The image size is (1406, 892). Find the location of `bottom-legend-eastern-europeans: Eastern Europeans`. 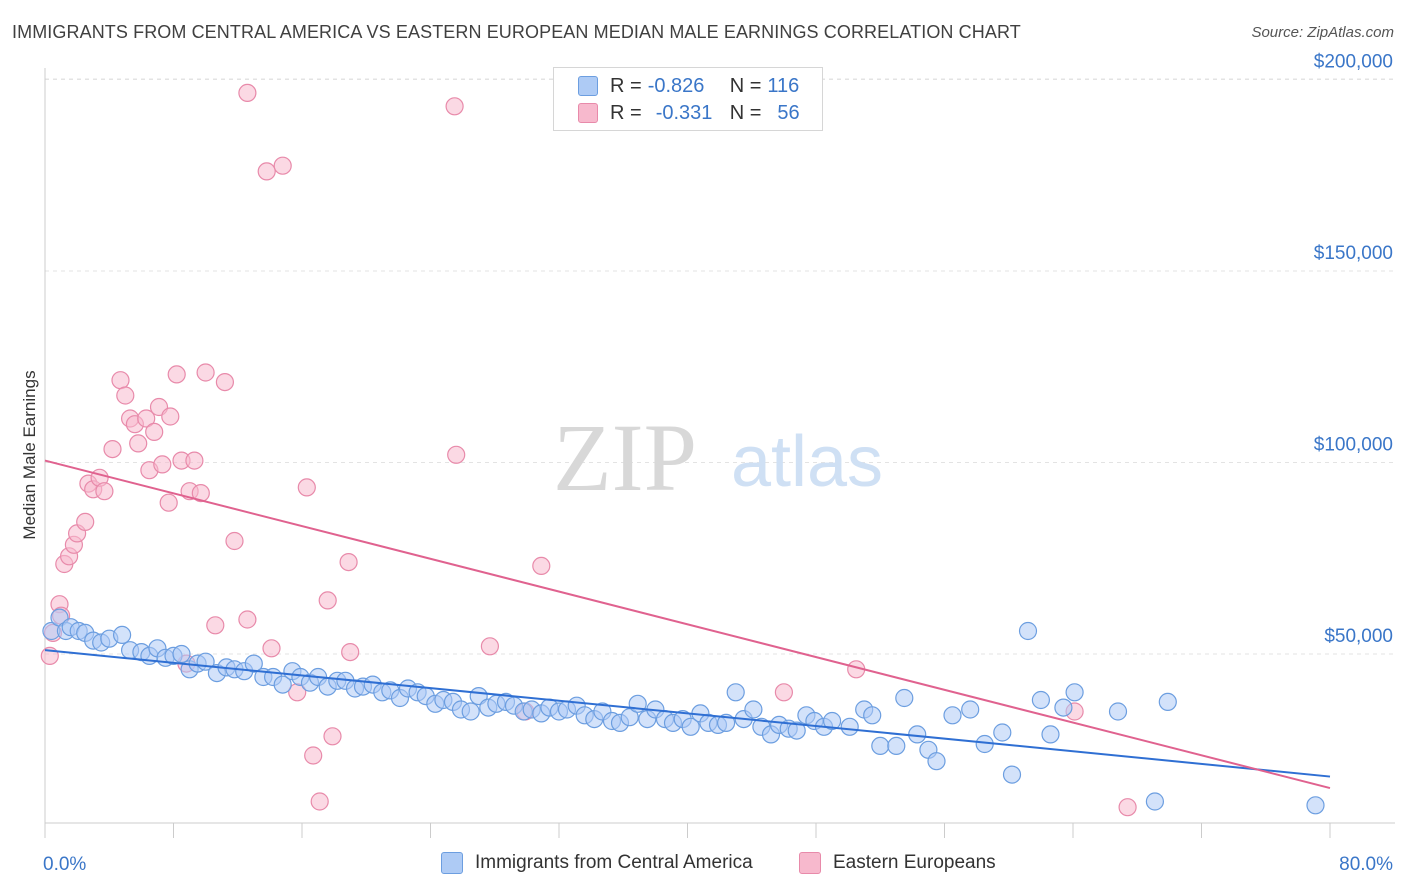

bottom-legend-eastern-europeans: Eastern Europeans is located at coordinates (897, 863).